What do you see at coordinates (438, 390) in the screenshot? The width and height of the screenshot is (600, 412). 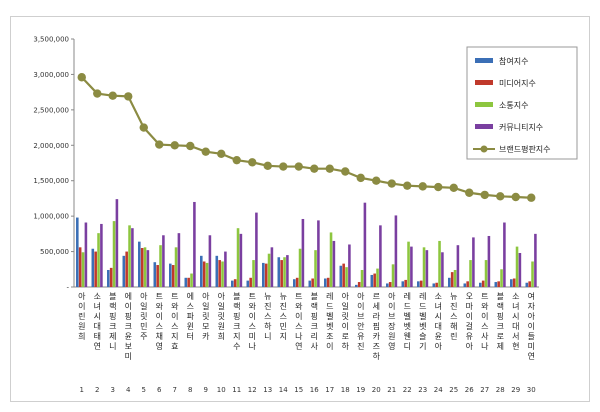 I see `rank-label: 24` at bounding box center [438, 390].